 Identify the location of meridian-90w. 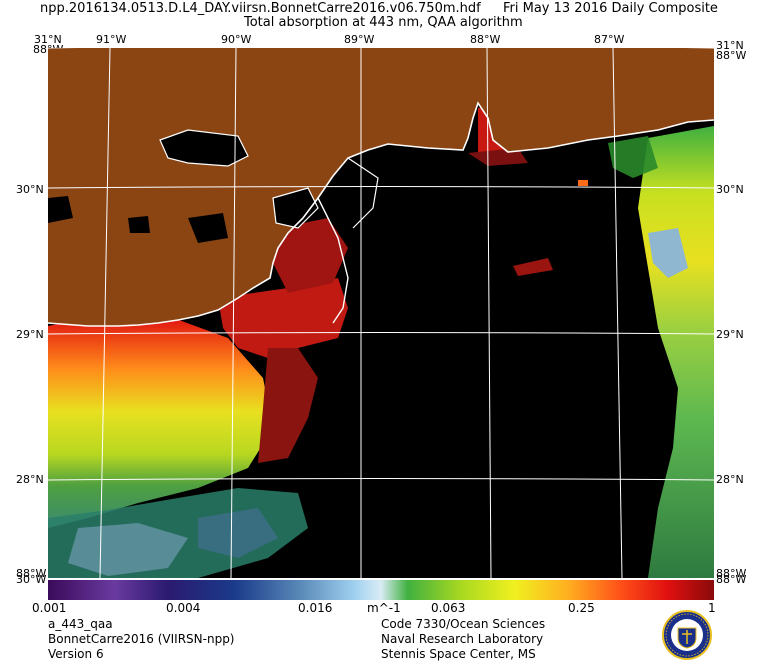
(233, 313).